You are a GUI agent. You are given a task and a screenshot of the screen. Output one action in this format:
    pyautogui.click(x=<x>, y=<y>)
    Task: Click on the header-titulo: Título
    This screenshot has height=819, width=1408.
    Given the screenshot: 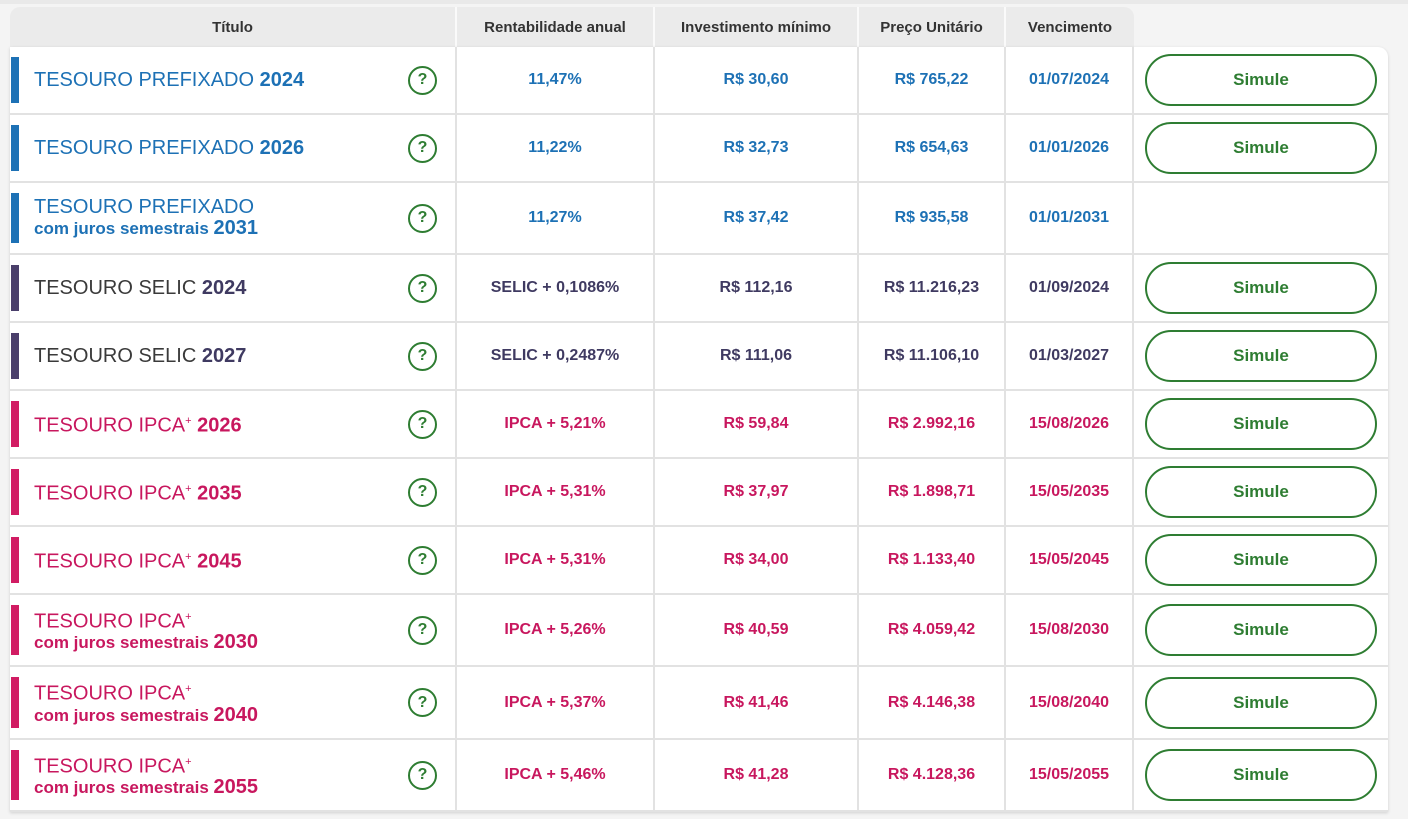 What is the action you would take?
    pyautogui.click(x=233, y=27)
    